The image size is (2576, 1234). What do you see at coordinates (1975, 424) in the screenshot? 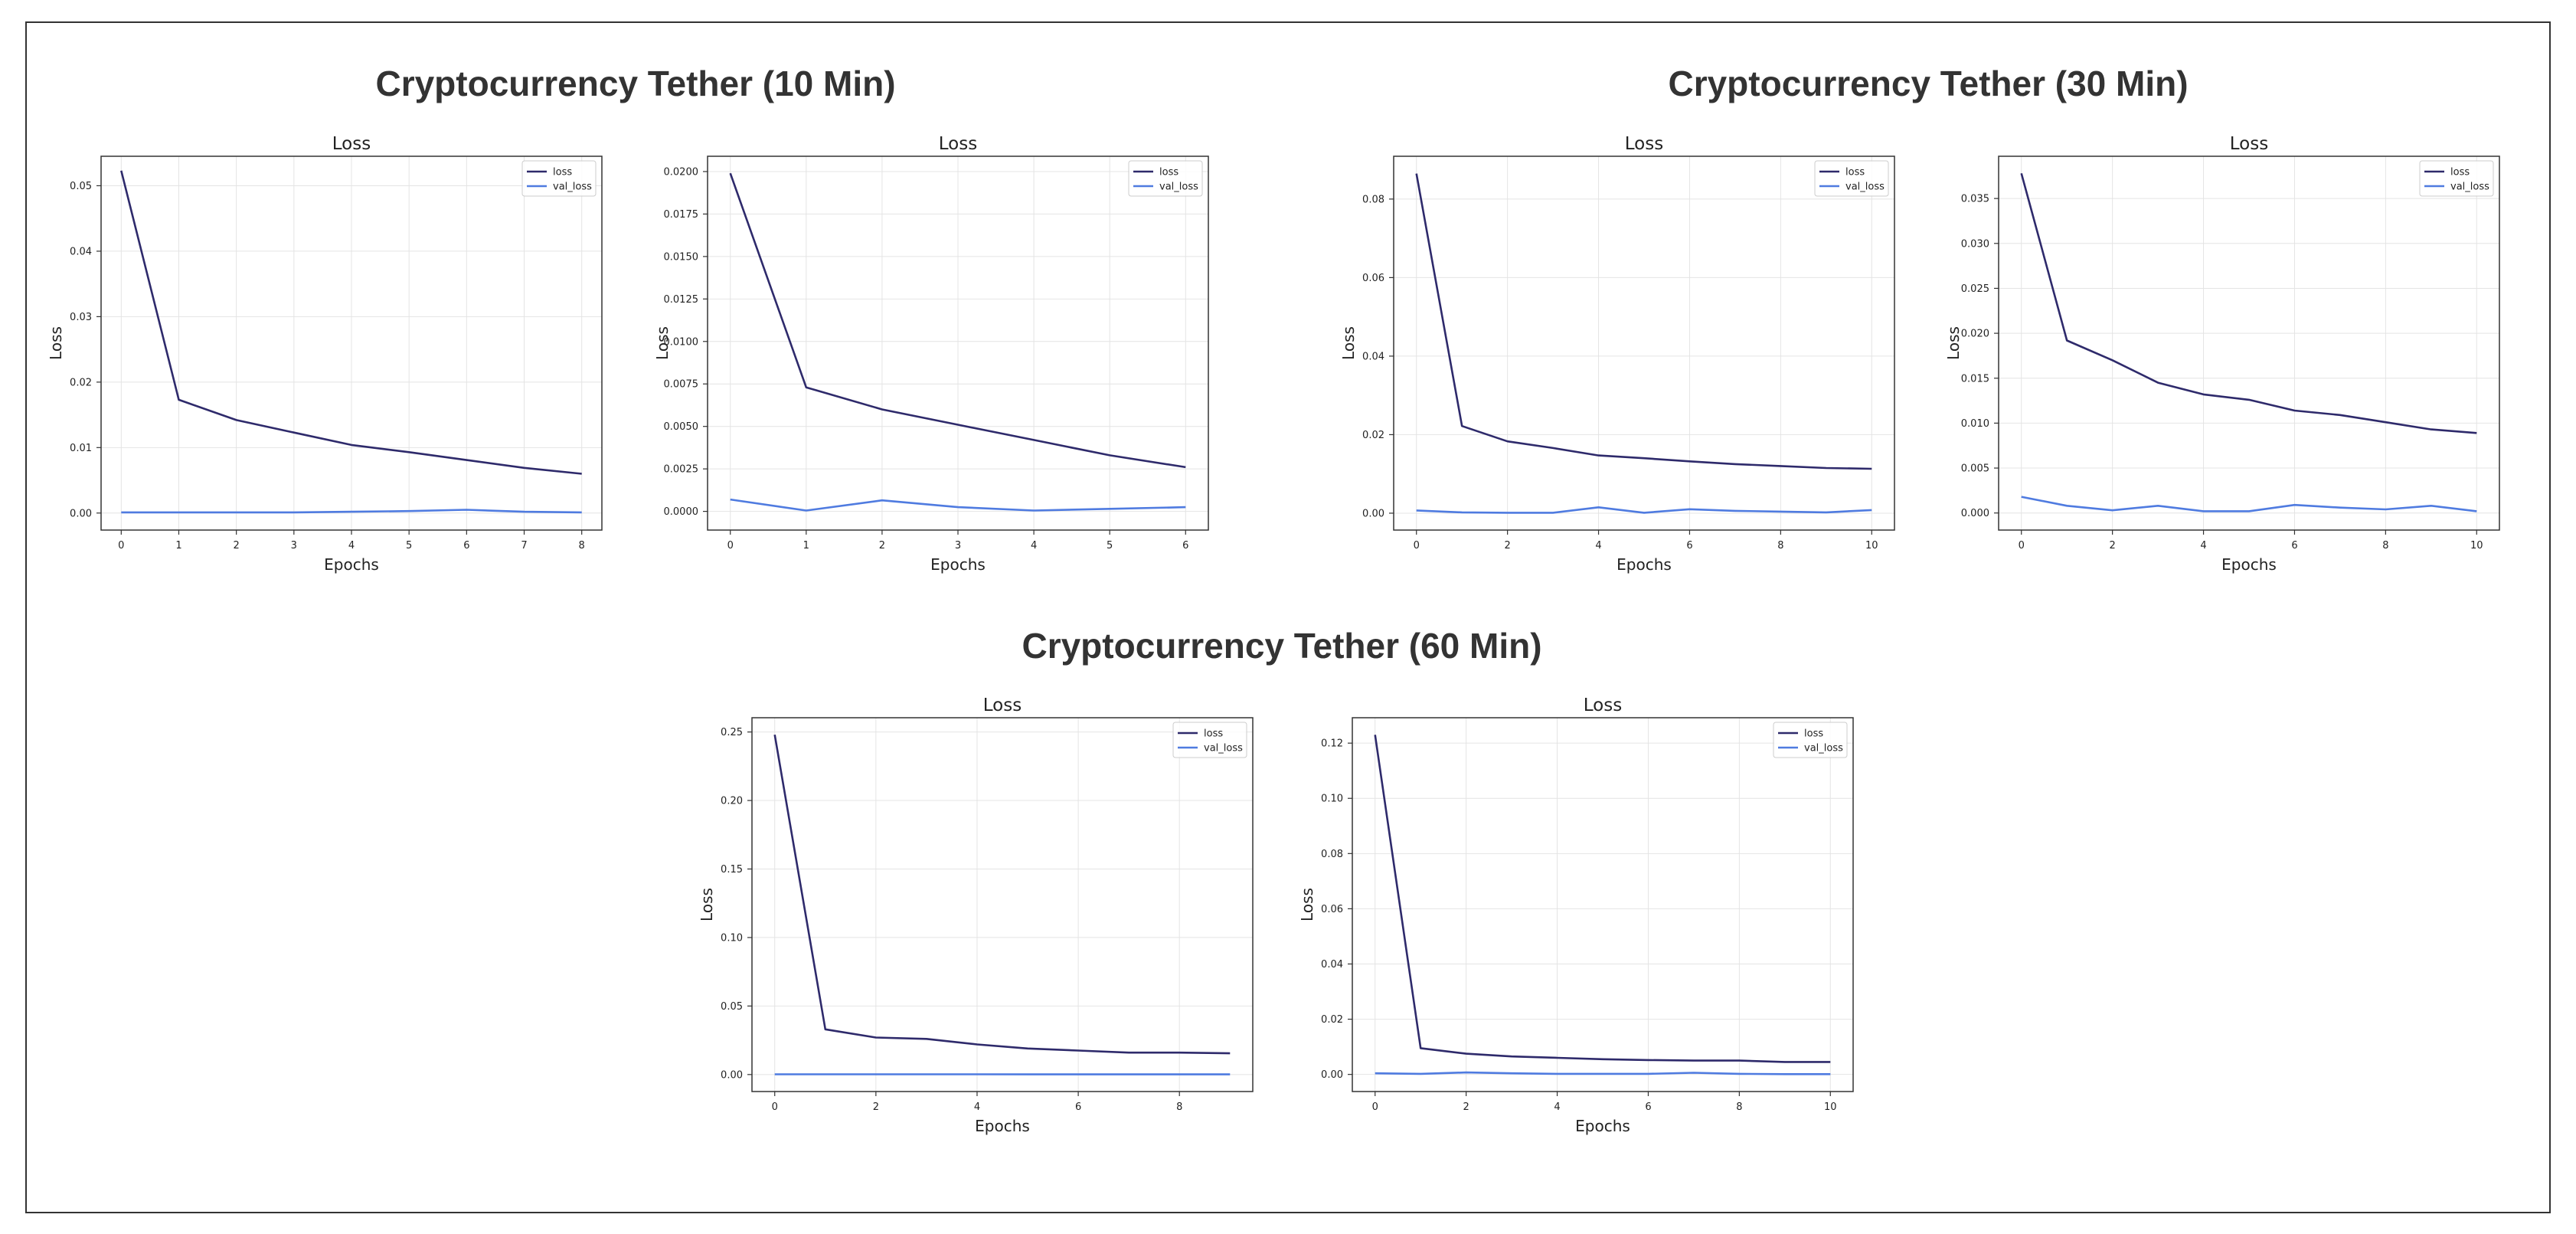
I see `y-tick-label: 0.010` at bounding box center [1975, 424].